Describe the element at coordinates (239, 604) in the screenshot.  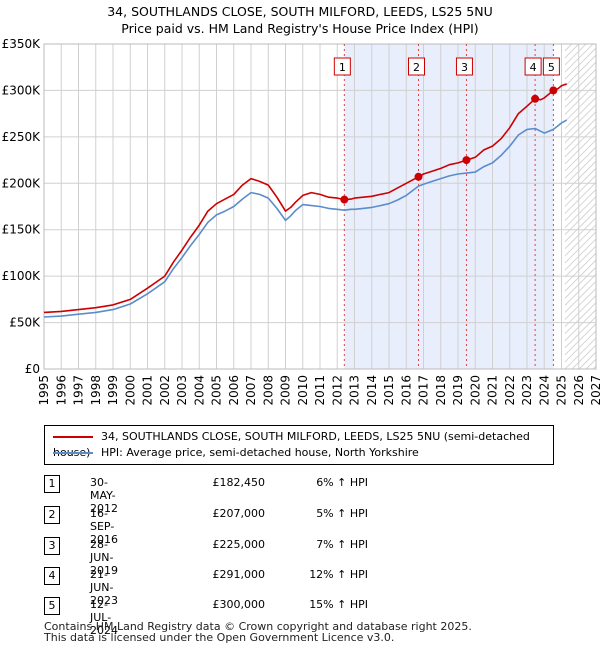
I see `transaction-price: £300,000` at that location.